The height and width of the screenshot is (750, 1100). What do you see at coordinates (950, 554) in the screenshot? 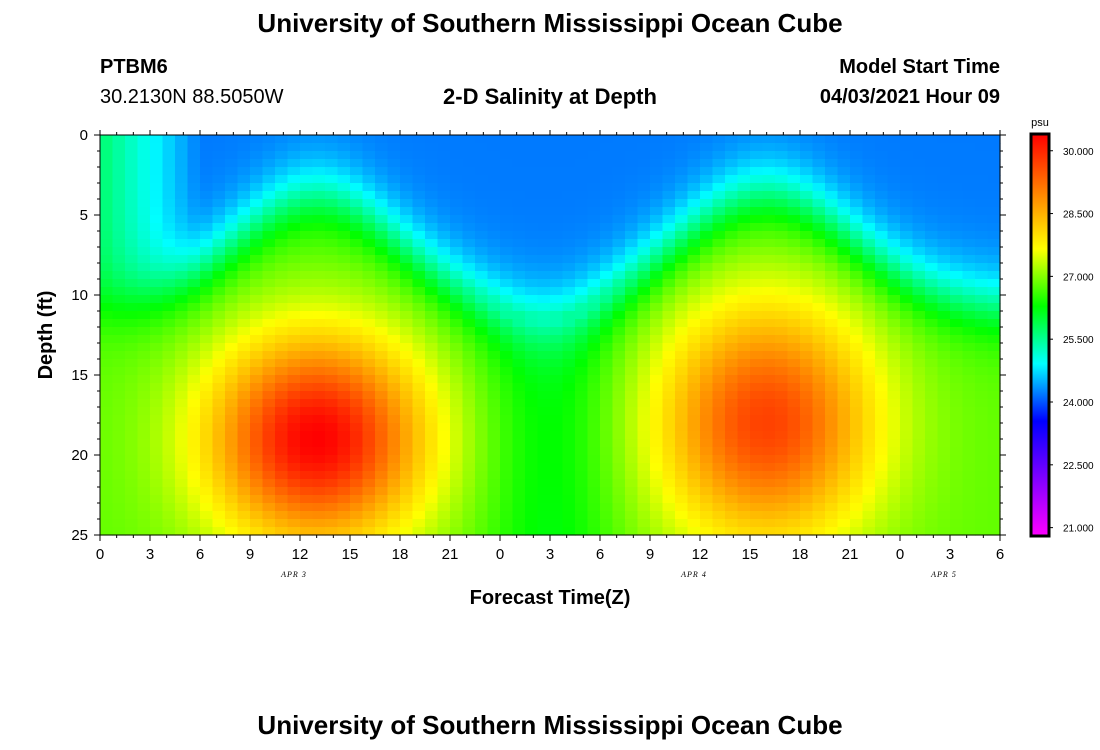
I see `x-tick-label: 3` at bounding box center [950, 554].